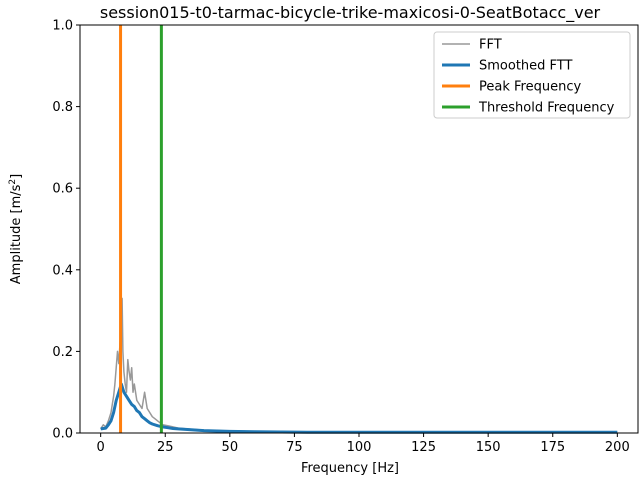  What do you see at coordinates (165, 447) in the screenshot?
I see `x-tick-label: 25` at bounding box center [165, 447].